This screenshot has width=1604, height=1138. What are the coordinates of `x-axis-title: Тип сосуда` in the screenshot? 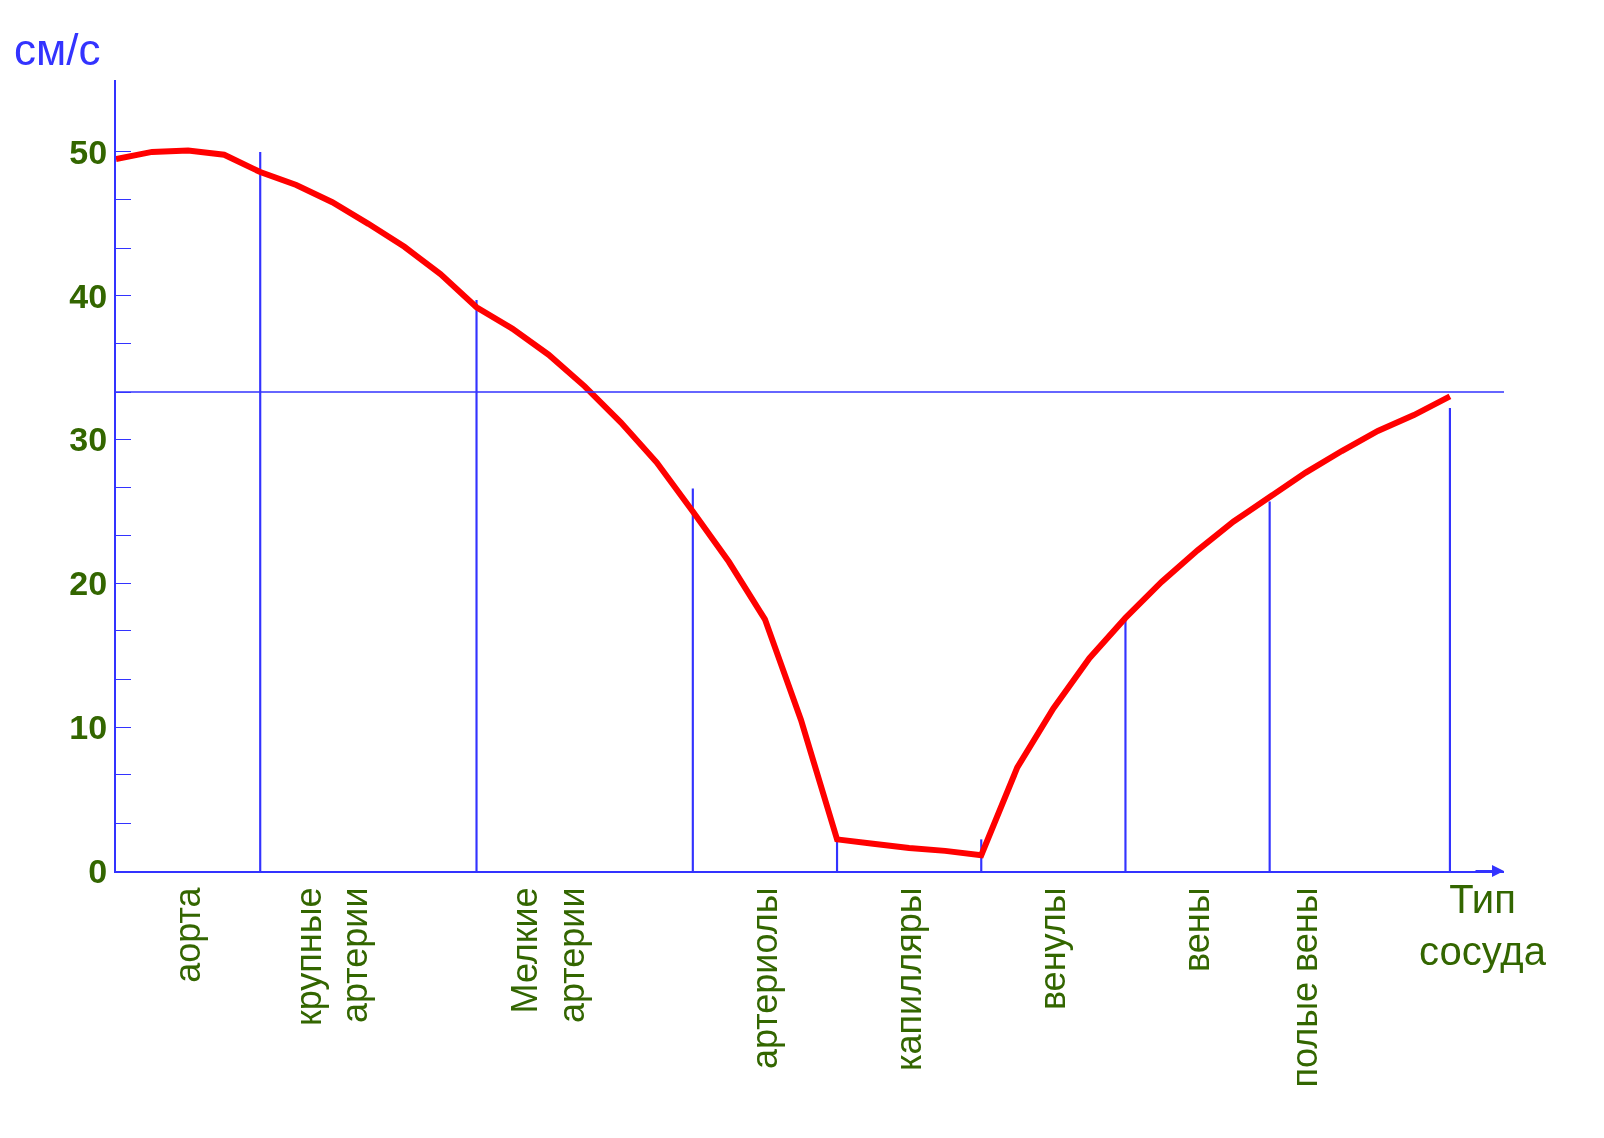 It's located at (1483, 925).